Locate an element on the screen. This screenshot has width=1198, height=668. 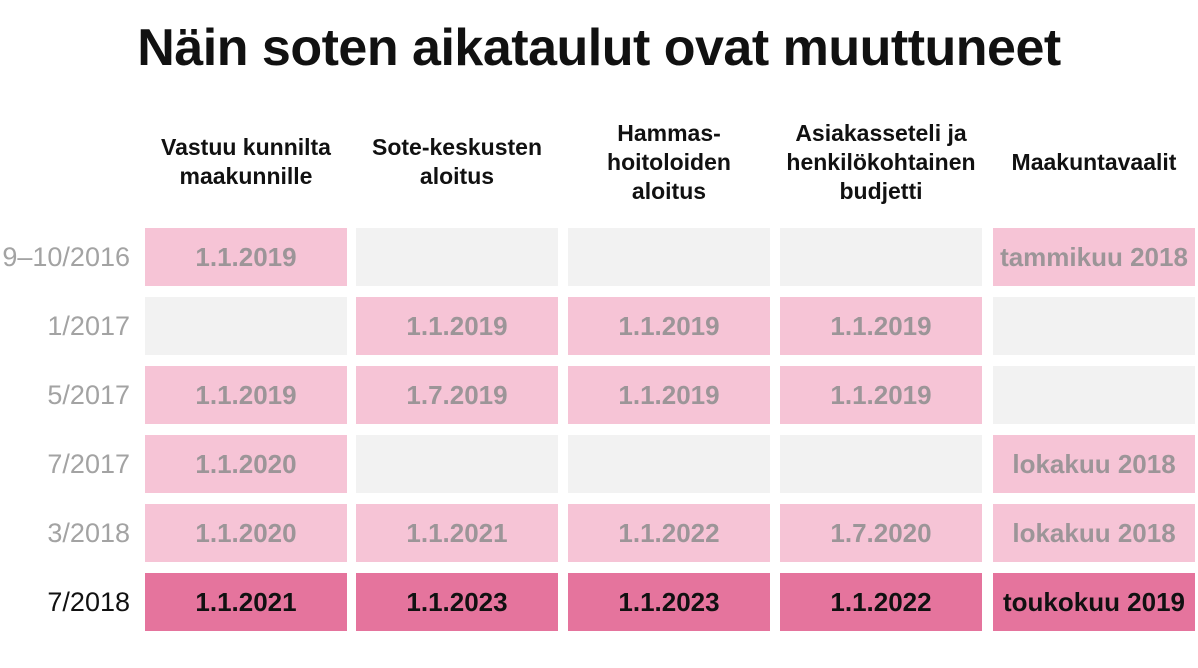
chart-title: Näin soten aikataulut ovat muuttuneet is located at coordinates (599, 48).